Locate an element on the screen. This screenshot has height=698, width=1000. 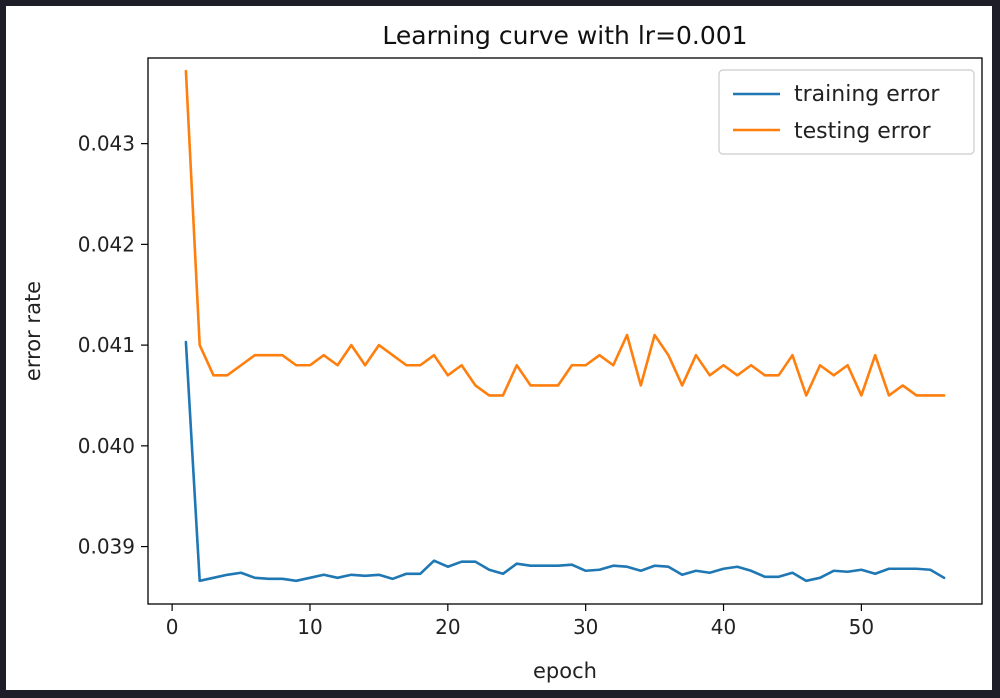
x-tick-label: 0 is located at coordinates (172, 627).